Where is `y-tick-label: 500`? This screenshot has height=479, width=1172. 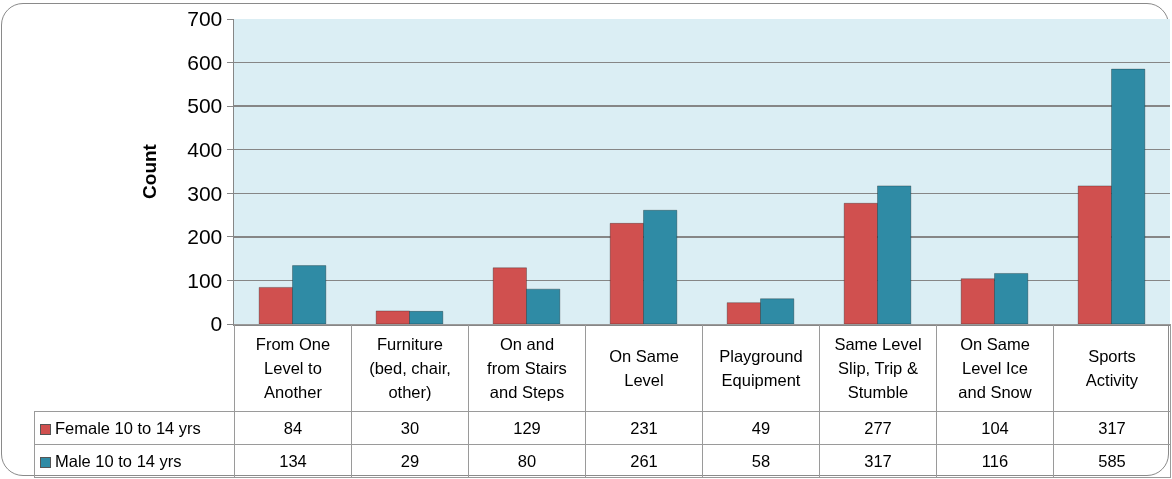
y-tick-label: 500 is located at coordinates (205, 106).